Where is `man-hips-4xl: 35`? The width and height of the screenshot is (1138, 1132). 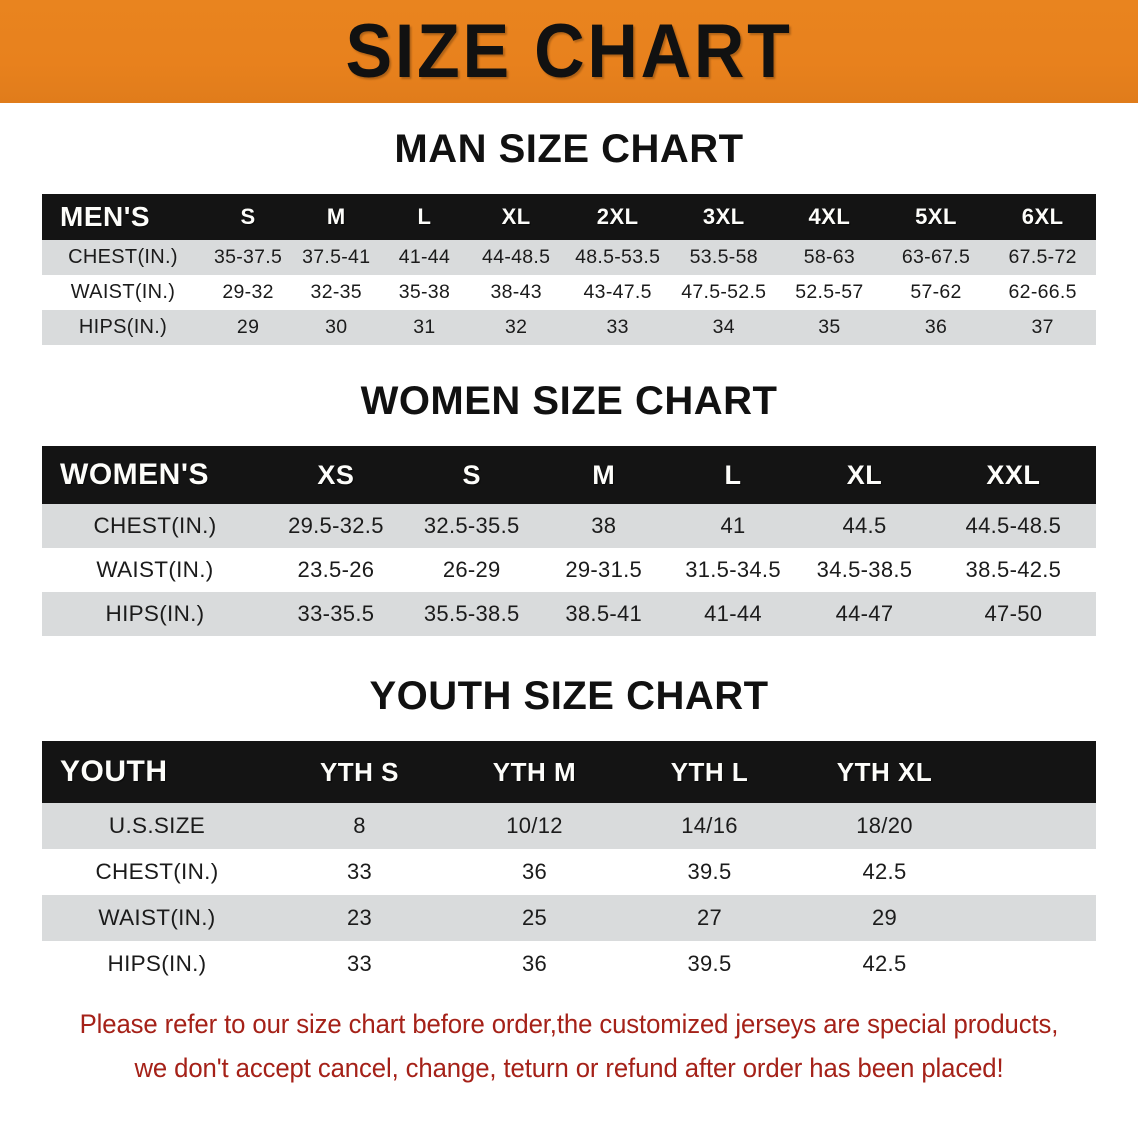
man-hips-4xl: 35 is located at coordinates (829, 327).